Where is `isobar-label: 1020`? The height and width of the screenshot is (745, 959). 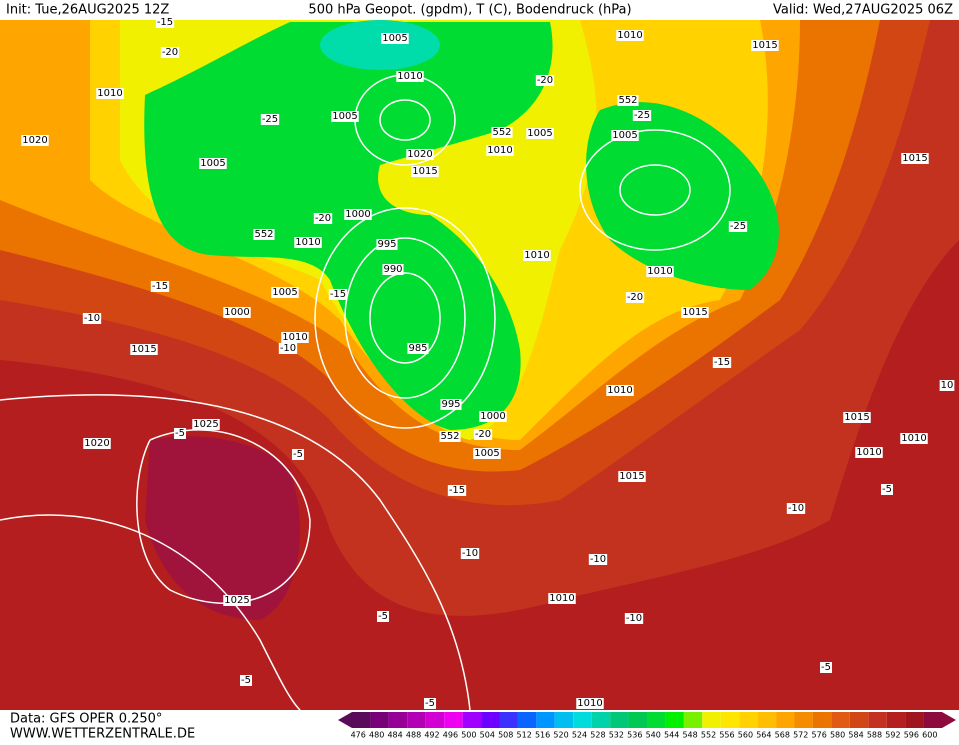 isobar-label: 1020 is located at coordinates (419, 154).